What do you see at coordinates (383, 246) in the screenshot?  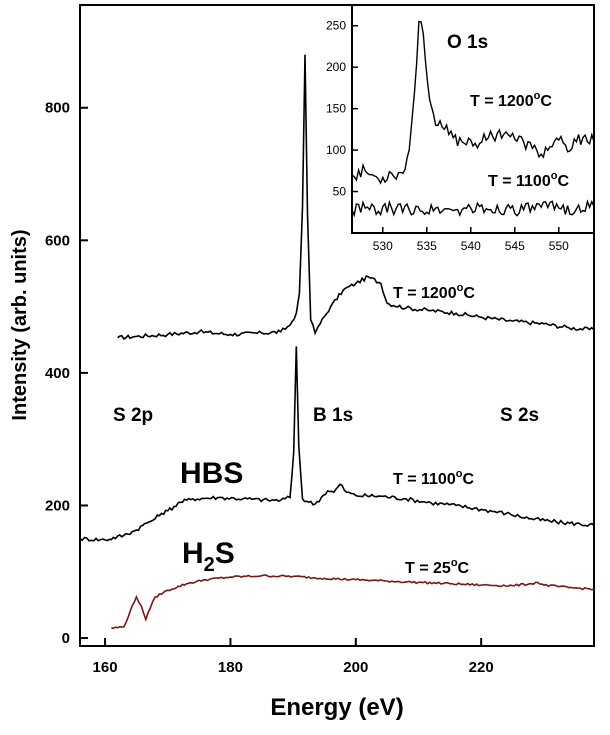 I see `inset-x-tick-label: 530` at bounding box center [383, 246].